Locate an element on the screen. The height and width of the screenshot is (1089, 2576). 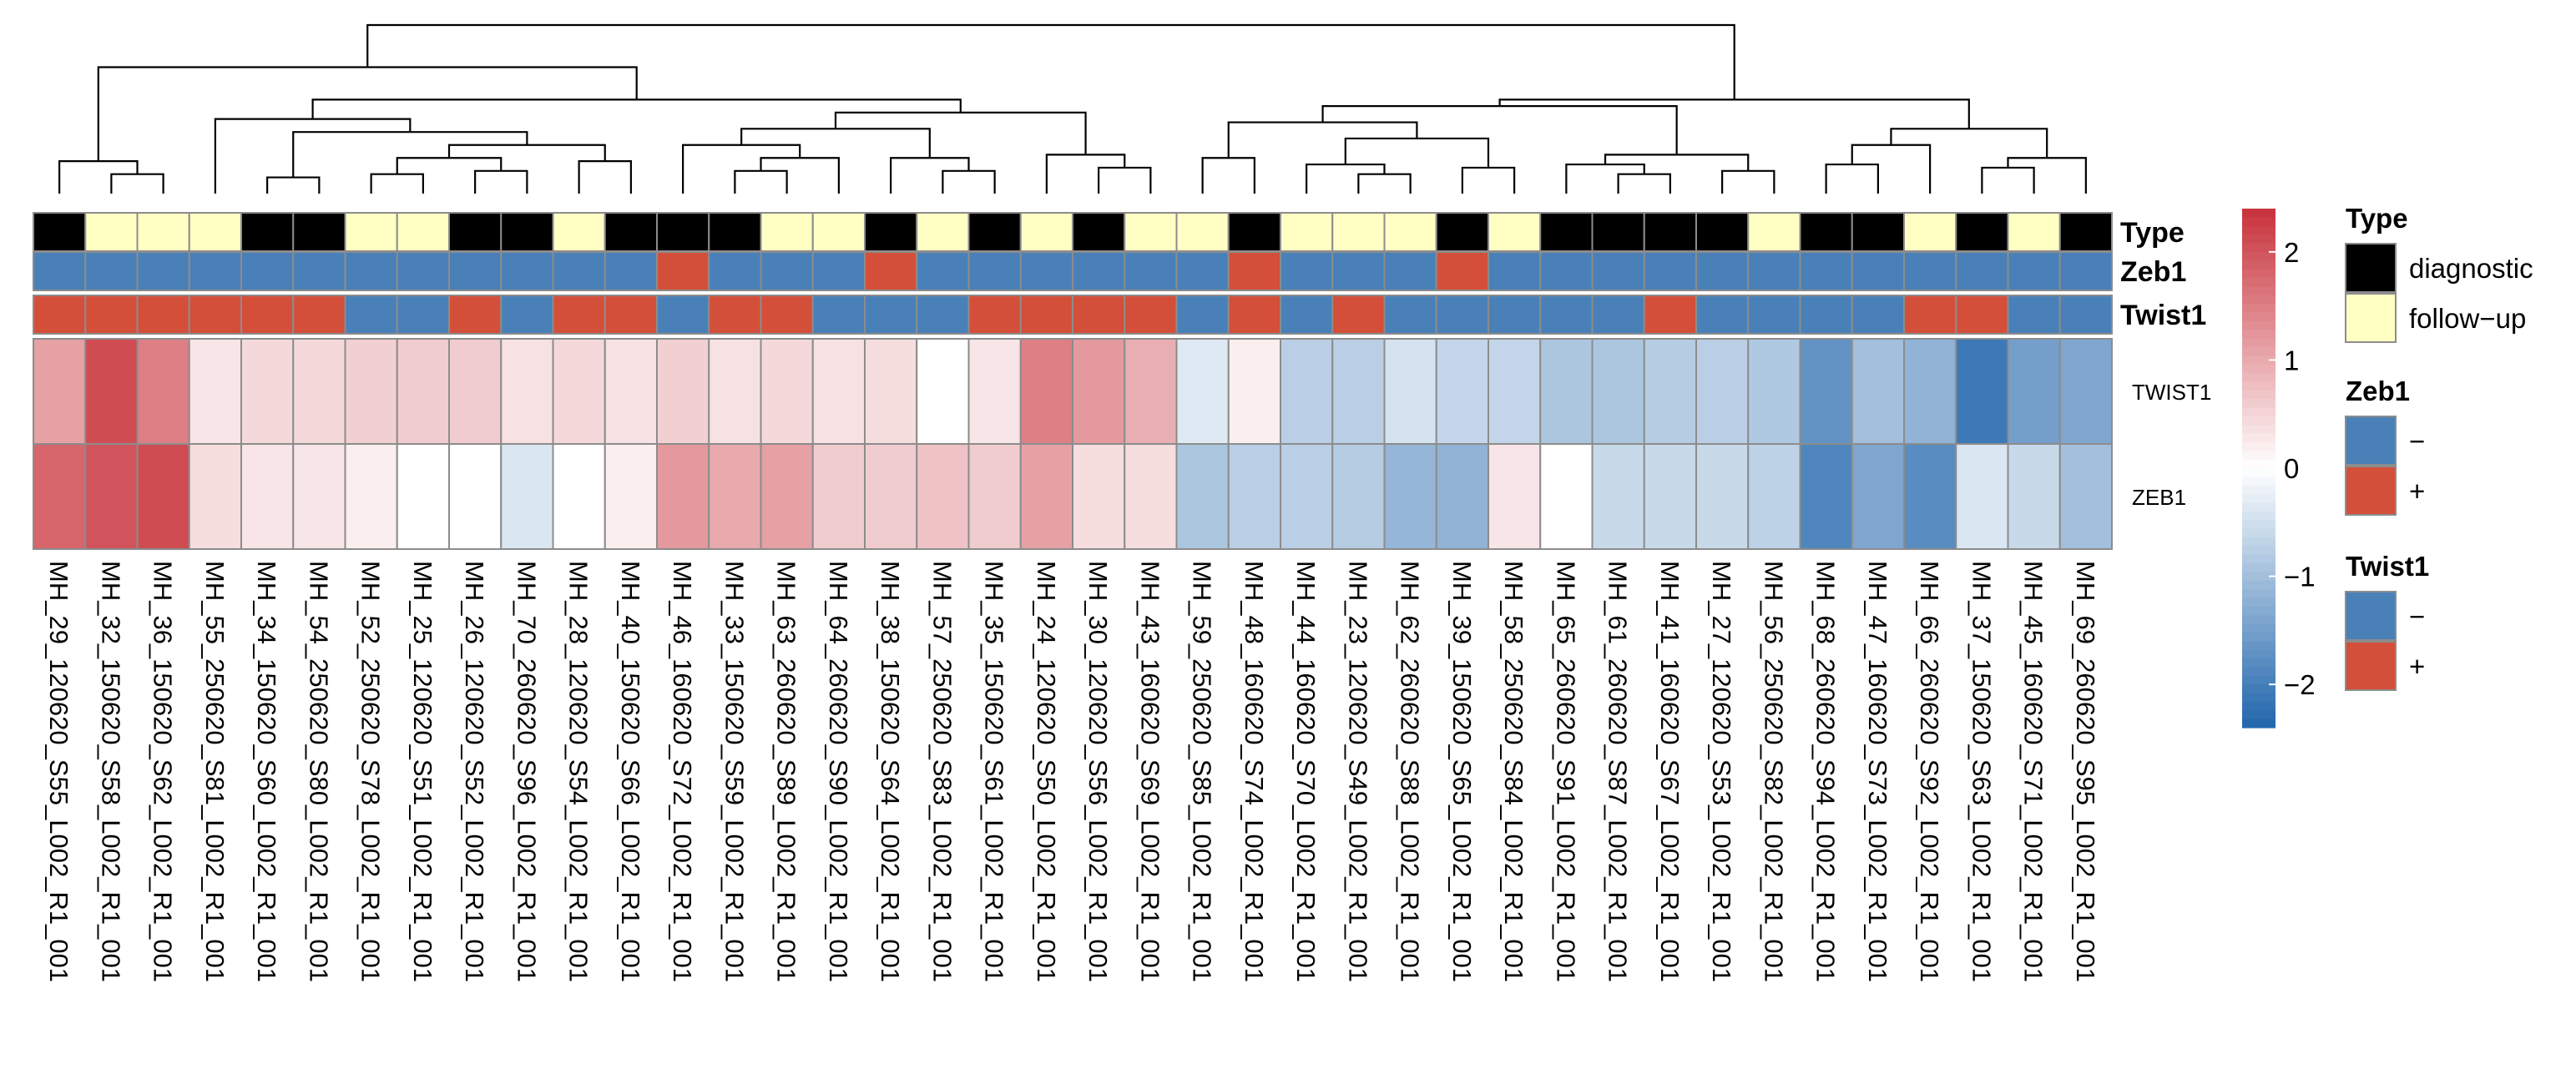
column-label: MH_26_120620_S52_L002_R1_001 is located at coordinates (475, 771).